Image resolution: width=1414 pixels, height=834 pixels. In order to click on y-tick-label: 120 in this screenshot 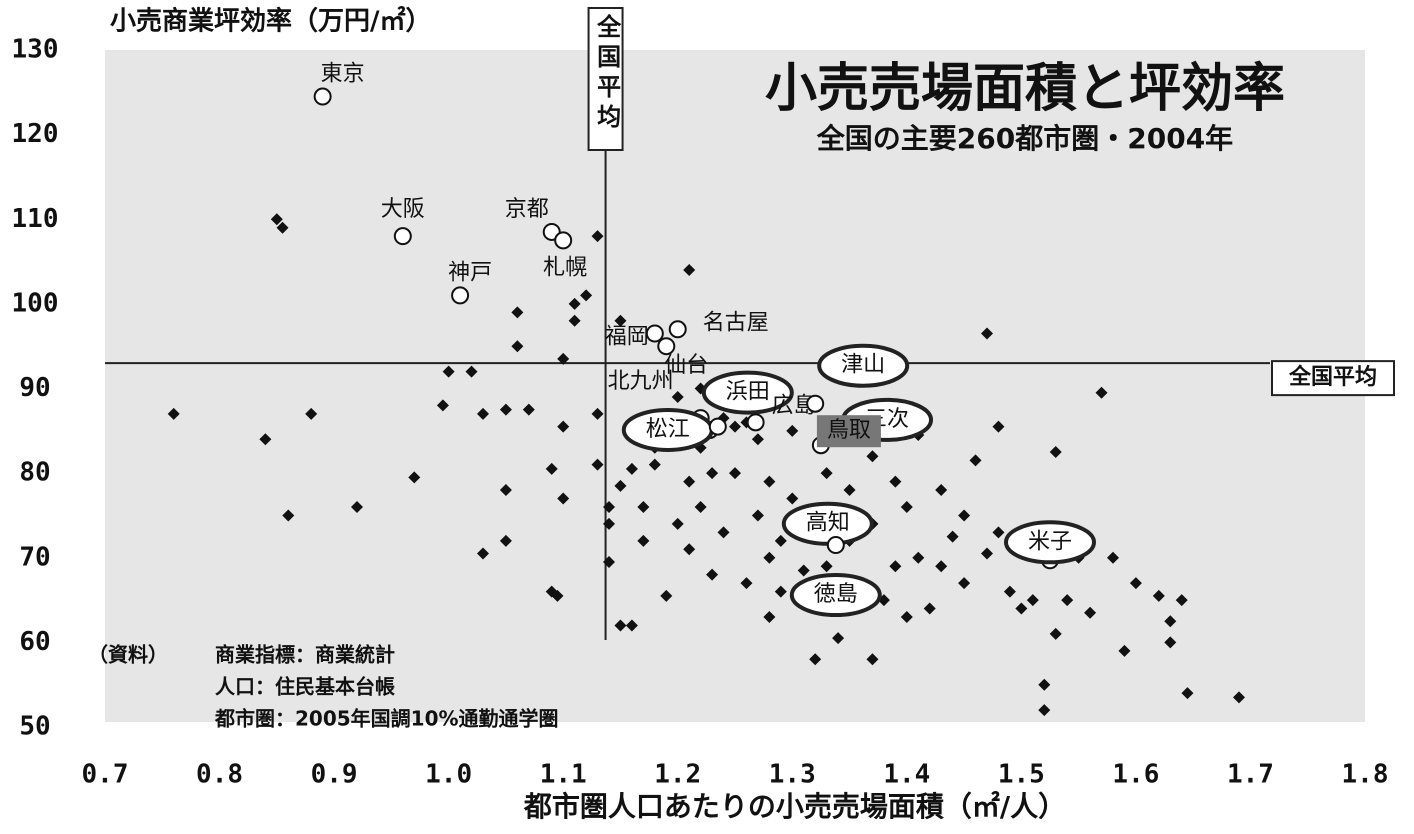, I will do `click(35, 134)`.